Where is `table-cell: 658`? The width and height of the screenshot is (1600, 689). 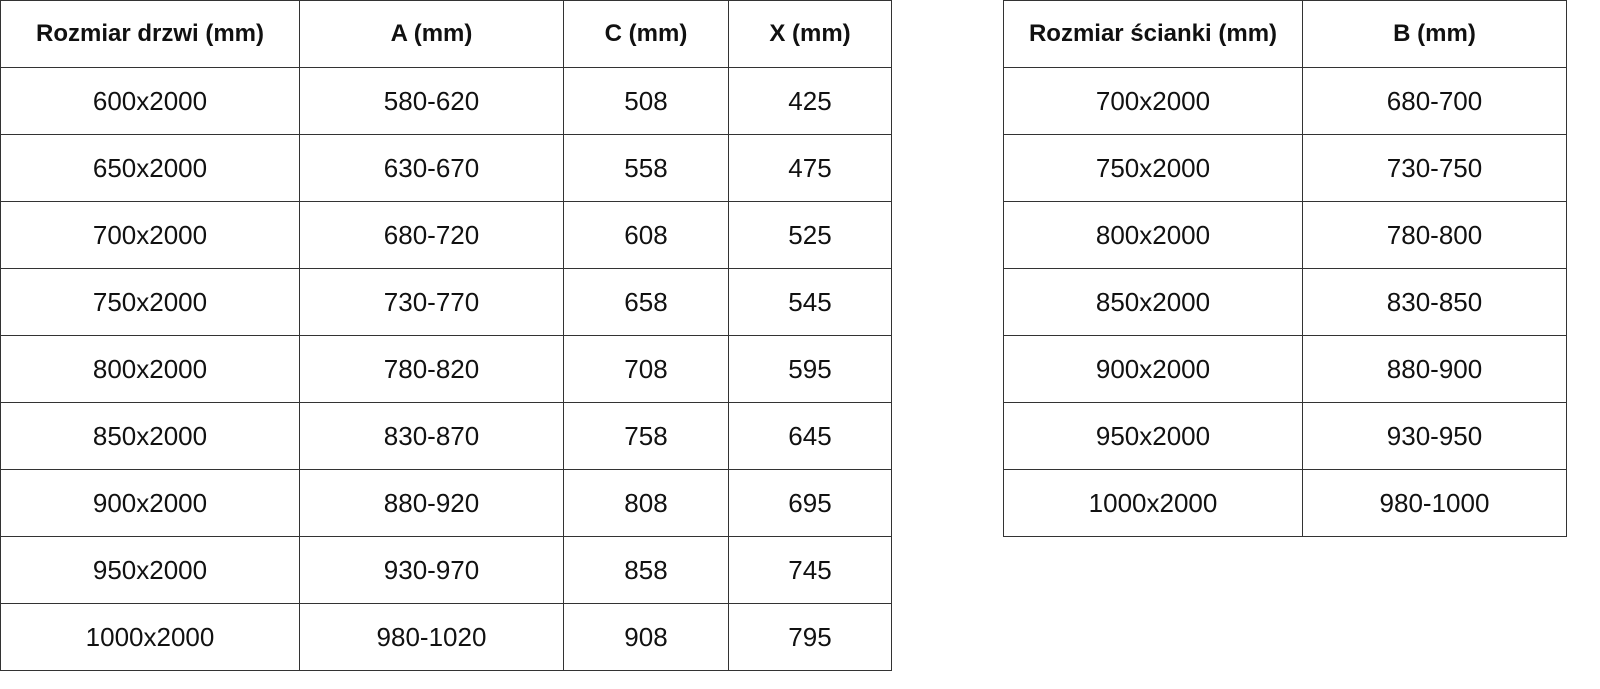 table-cell: 658 is located at coordinates (646, 302).